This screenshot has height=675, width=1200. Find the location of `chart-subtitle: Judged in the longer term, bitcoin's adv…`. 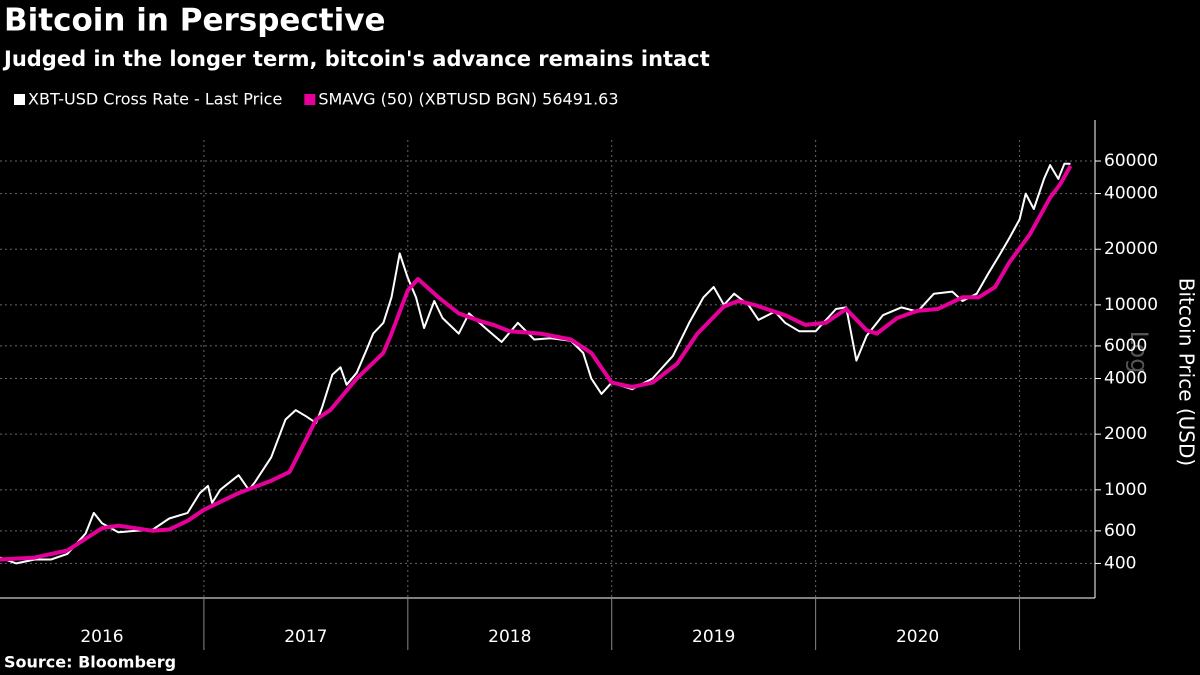

chart-subtitle: Judged in the longer term, bitcoin's adv… is located at coordinates (356, 59).